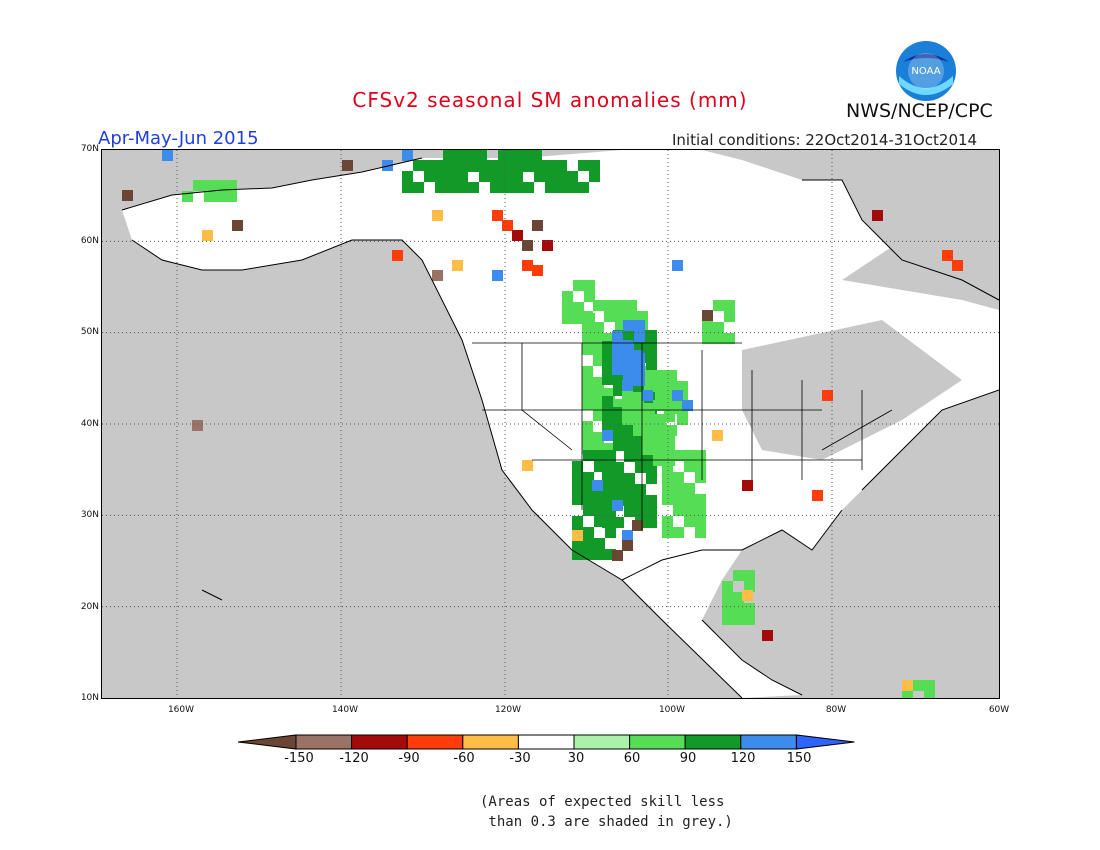  Describe the element at coordinates (682, 436) in the screenshot. I see `state-borders` at that location.